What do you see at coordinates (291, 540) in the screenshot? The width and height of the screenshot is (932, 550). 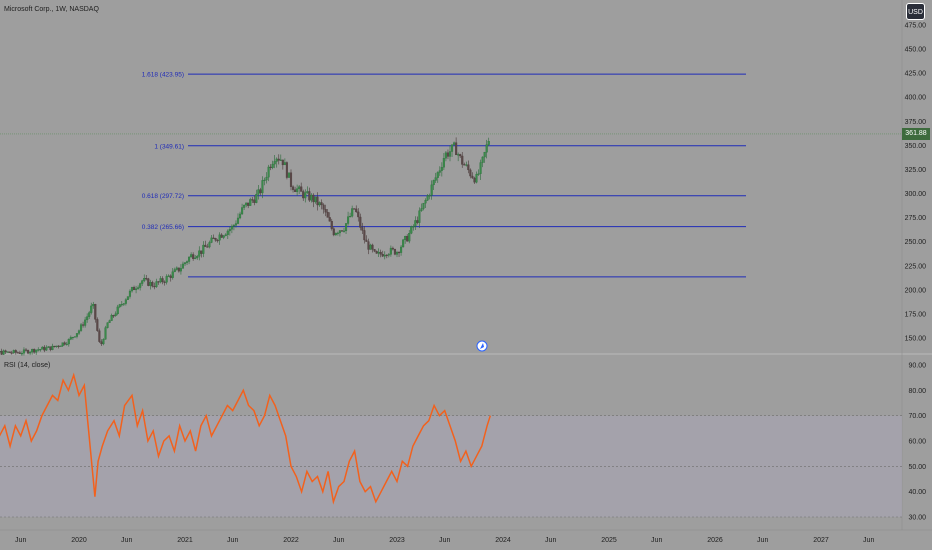 I see `time-tick-label: 2022` at bounding box center [291, 540].